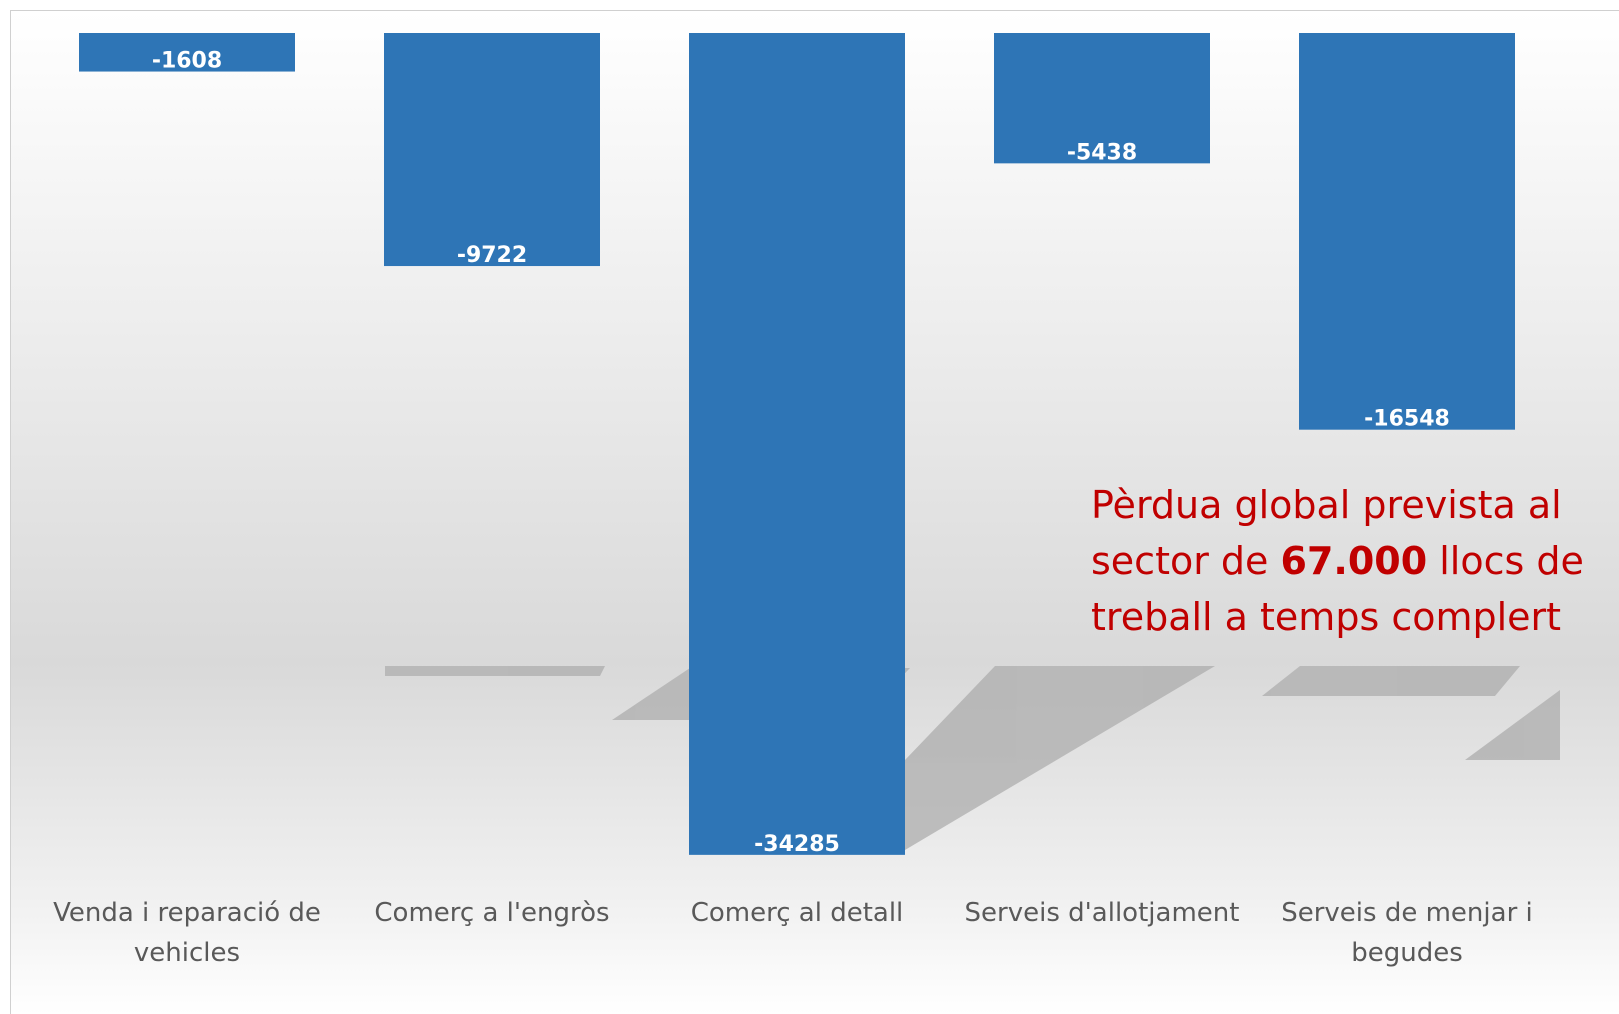 Image resolution: width=1619 pixels, height=1014 pixels. I want to click on value-label: -1608, so click(187, 61).